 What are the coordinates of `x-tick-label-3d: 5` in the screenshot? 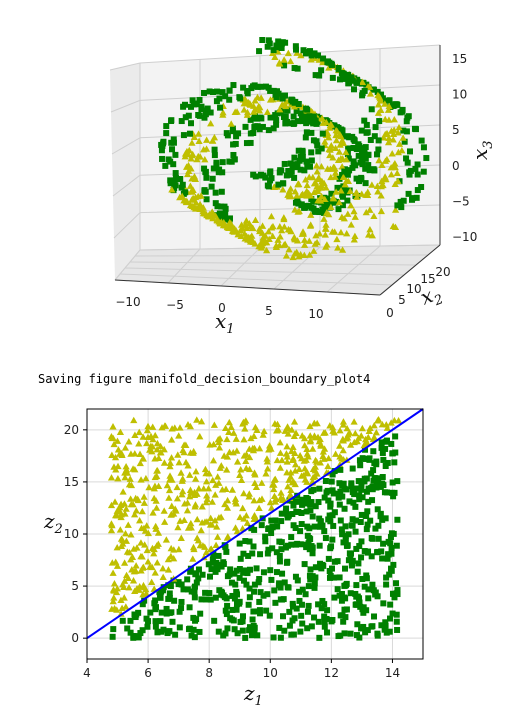 It's located at (269, 311).